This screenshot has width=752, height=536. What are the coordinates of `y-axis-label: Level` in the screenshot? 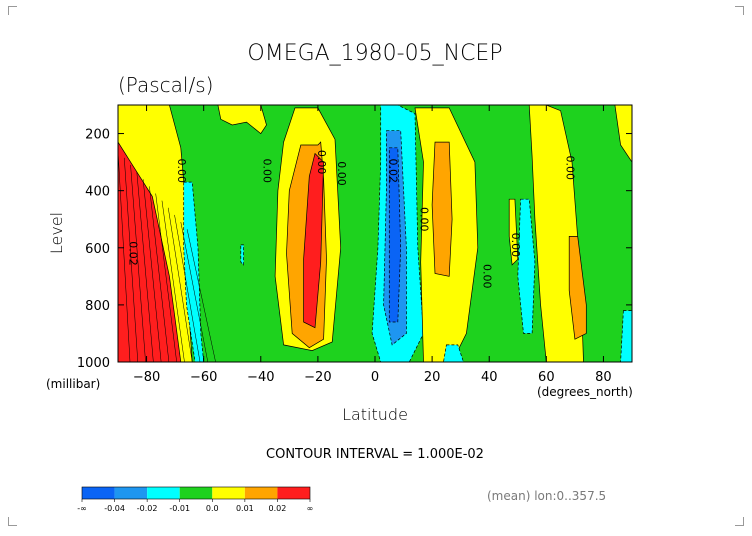 It's located at (56, 233).